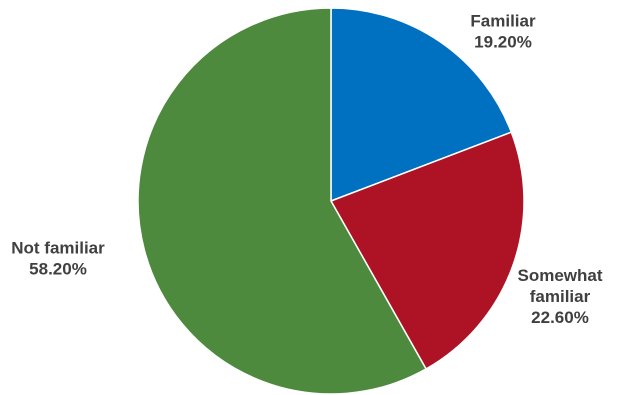 The height and width of the screenshot is (395, 623). I want to click on slice-category-label: familiar, so click(560, 296).